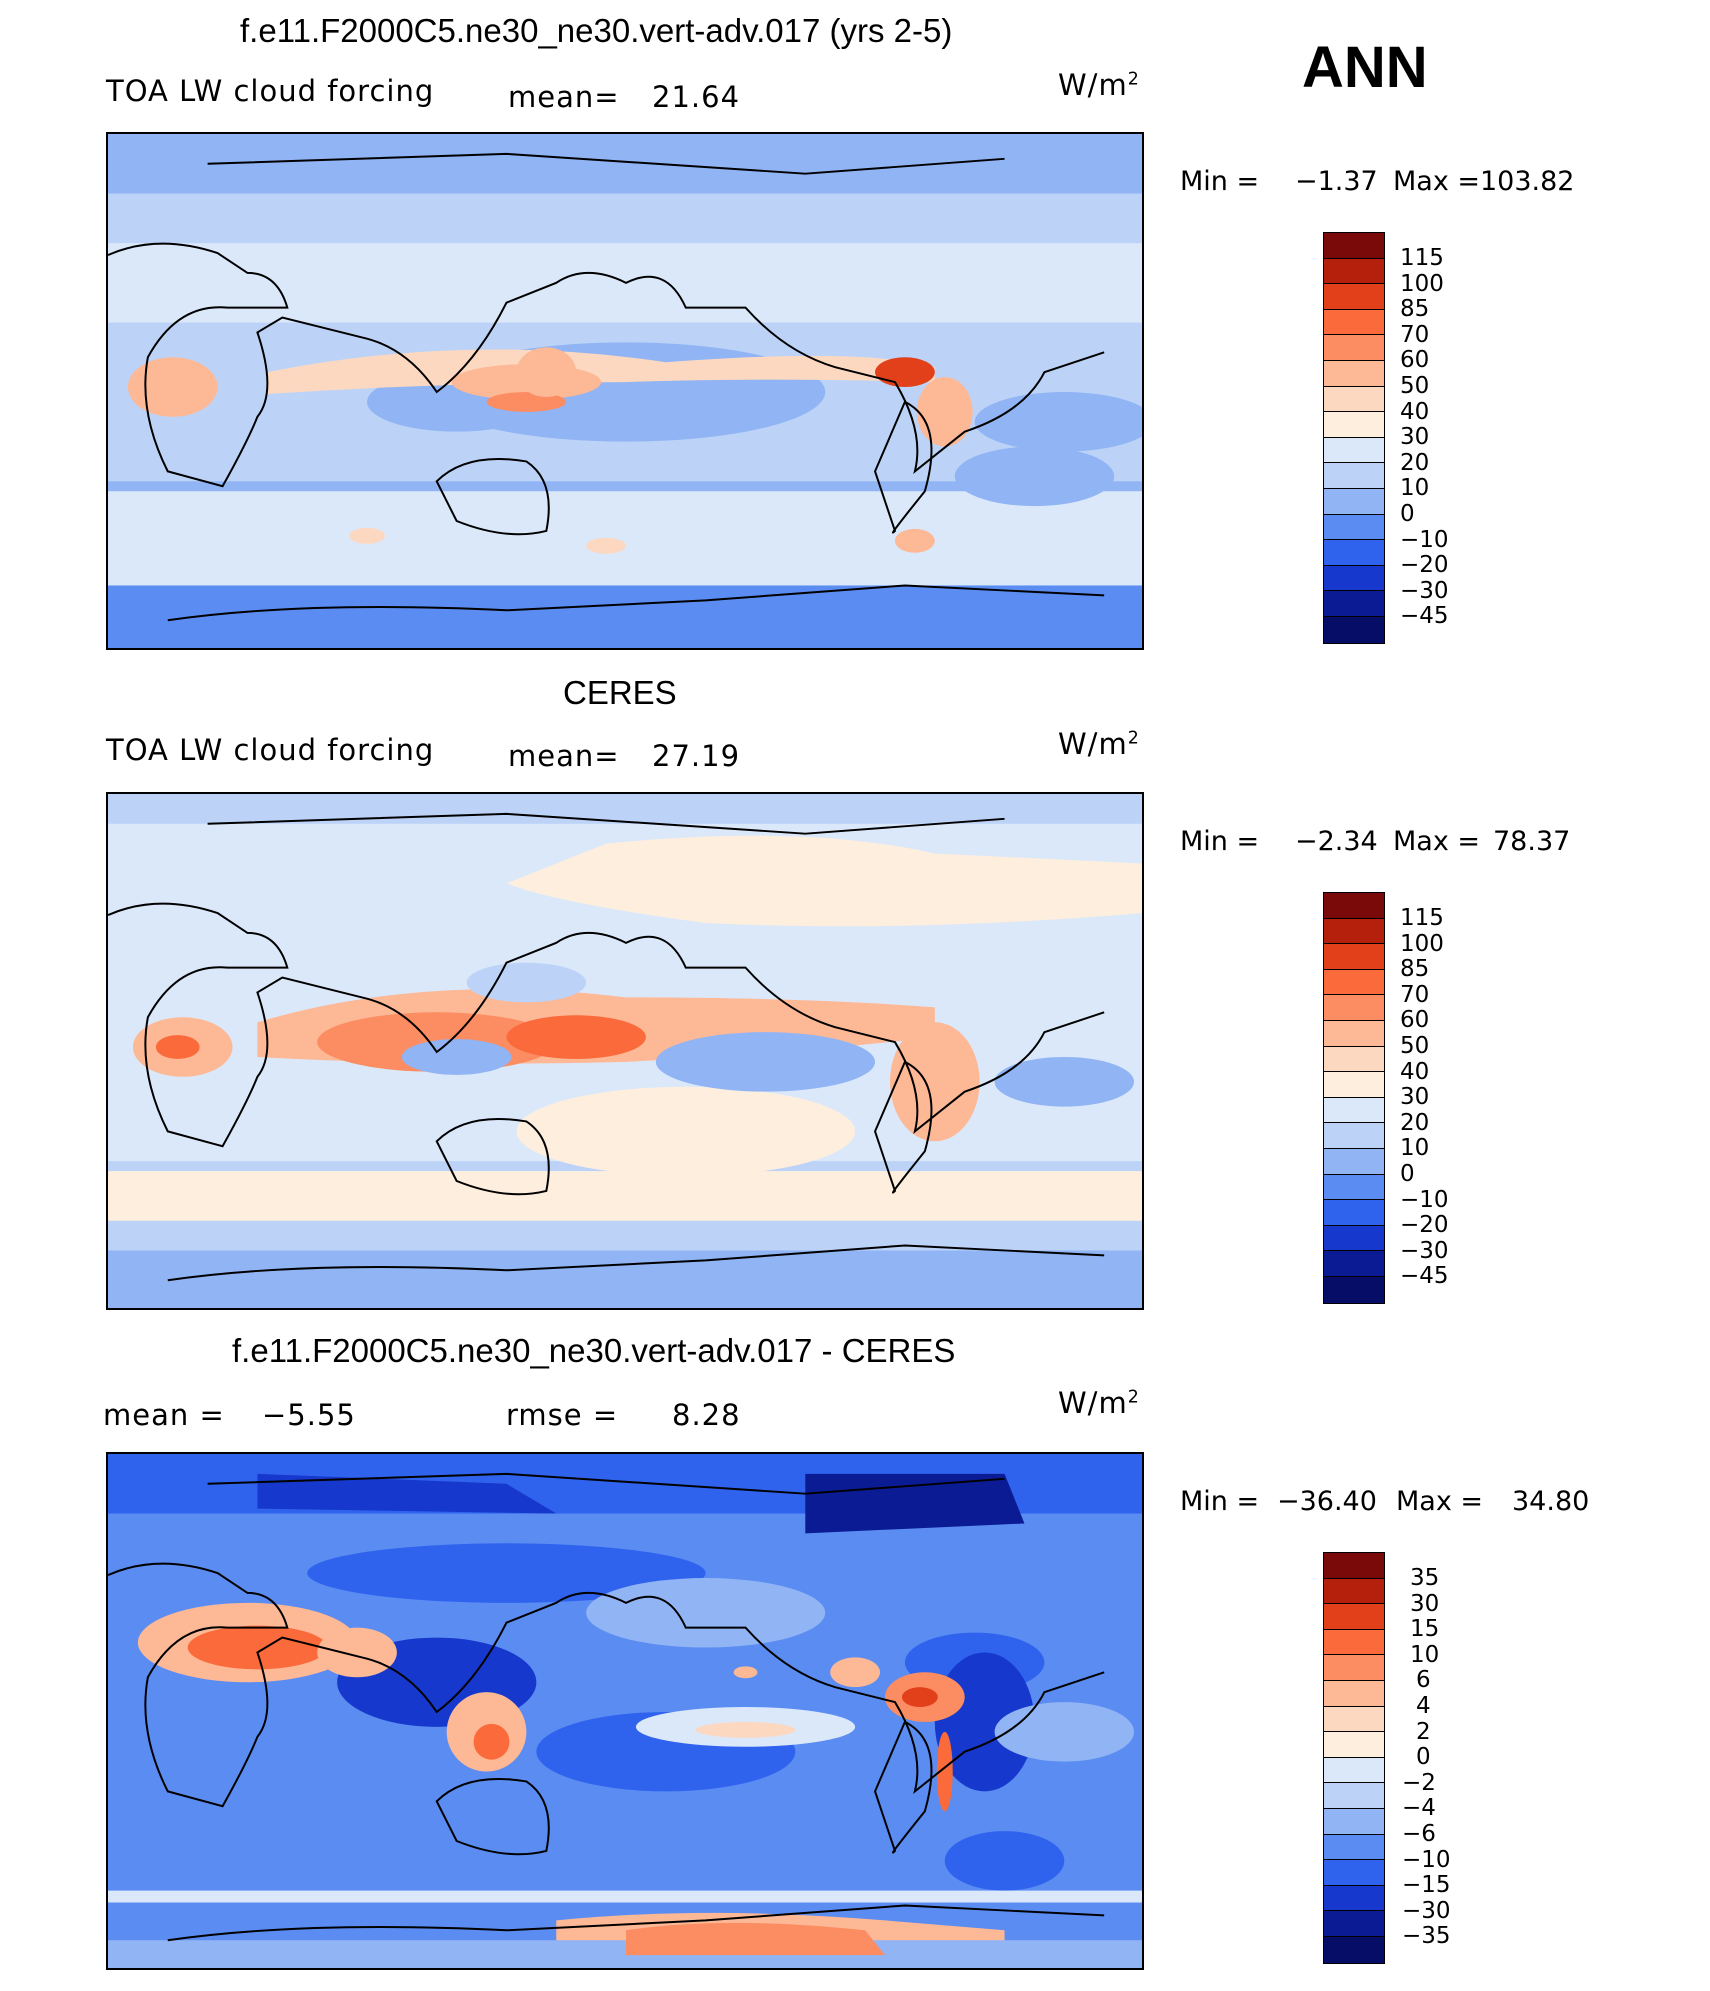 Image resolution: width=1710 pixels, height=1991 pixels. What do you see at coordinates (1099, 85) in the screenshot?
I see `panel1-units: W/m2` at bounding box center [1099, 85].